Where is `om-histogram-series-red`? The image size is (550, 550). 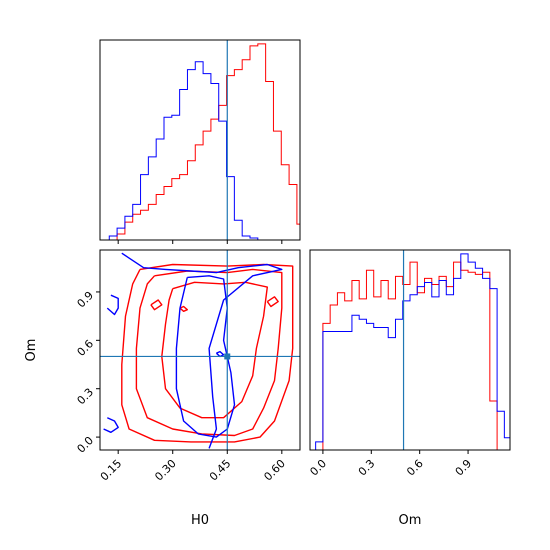
om-histogram-series-red is located at coordinates (410, 355).